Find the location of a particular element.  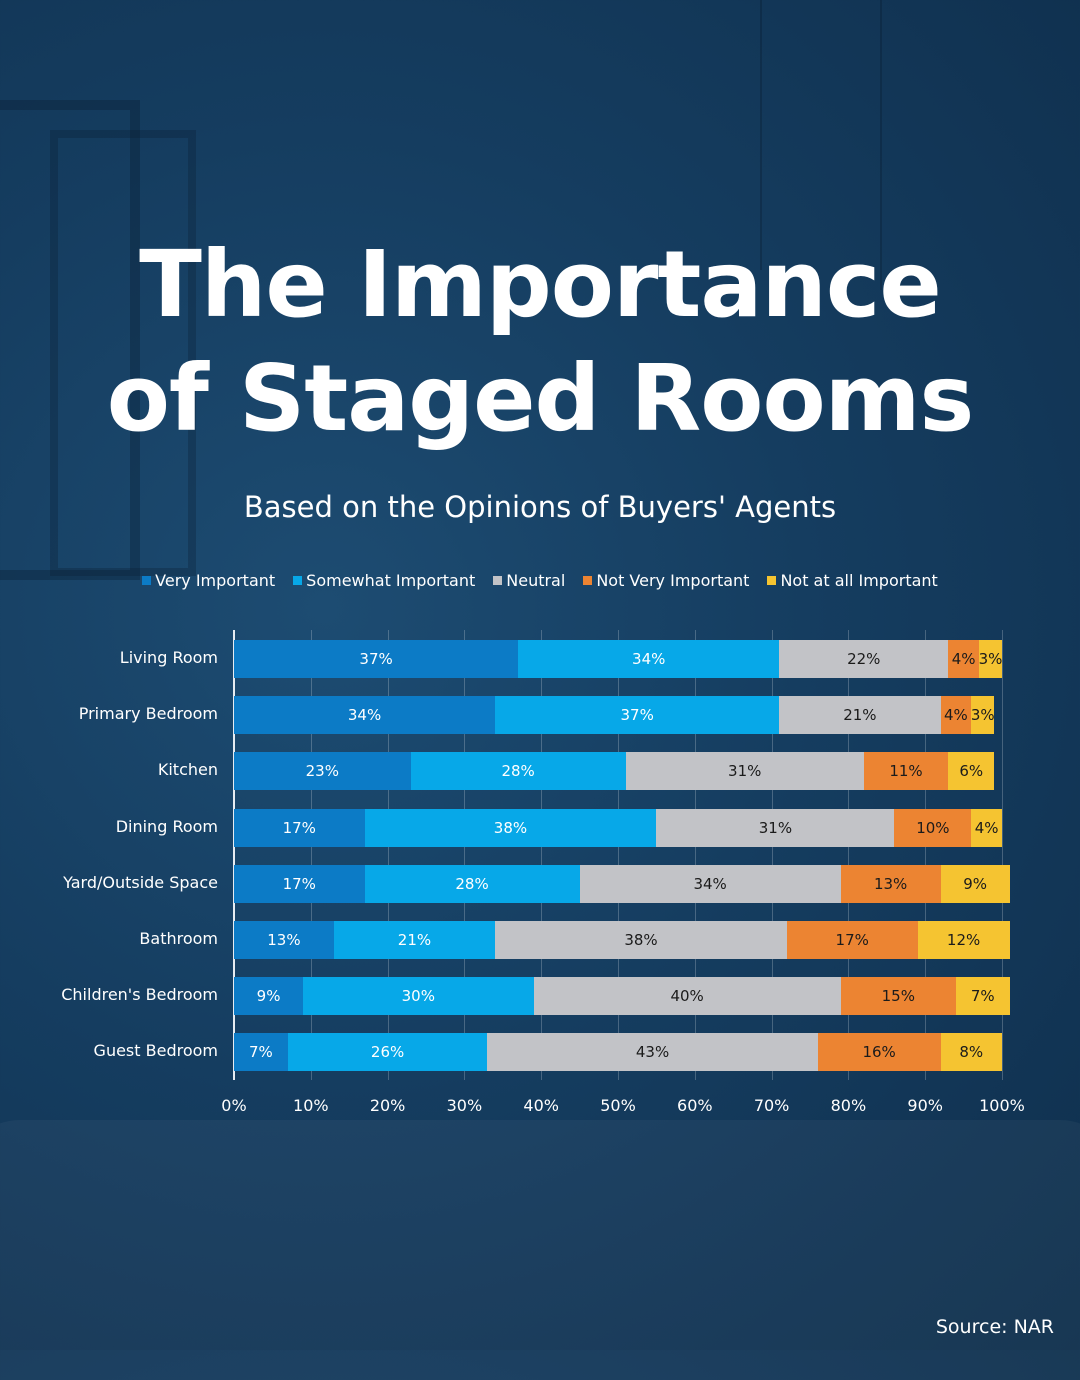

legend-label: Neutral is located at coordinates (536, 580).